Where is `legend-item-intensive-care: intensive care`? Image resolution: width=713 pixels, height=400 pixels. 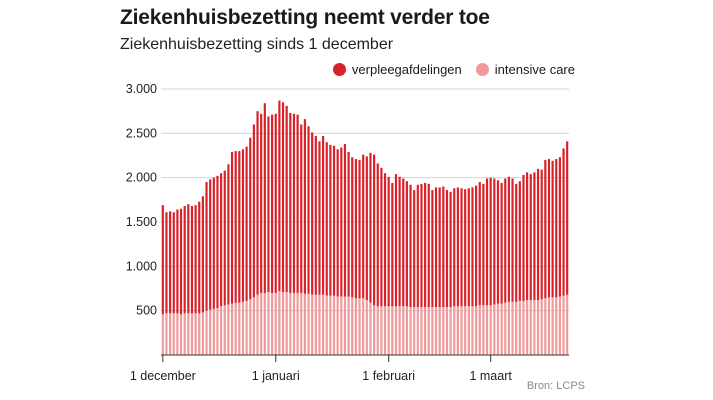
legend-item-intensive-care: intensive care is located at coordinates (525, 69).